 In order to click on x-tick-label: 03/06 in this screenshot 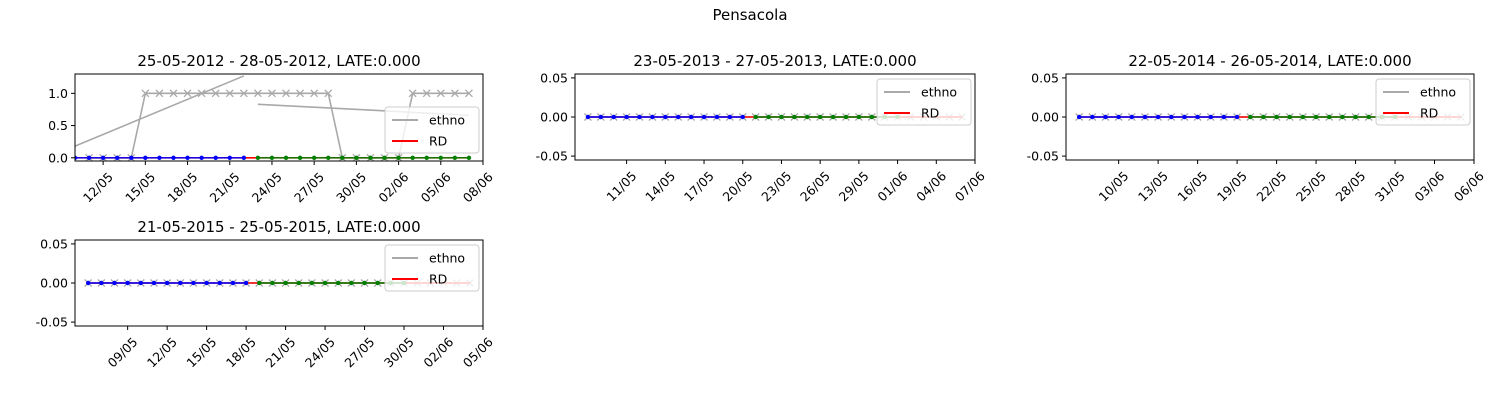, I will do `click(1429, 186)`.